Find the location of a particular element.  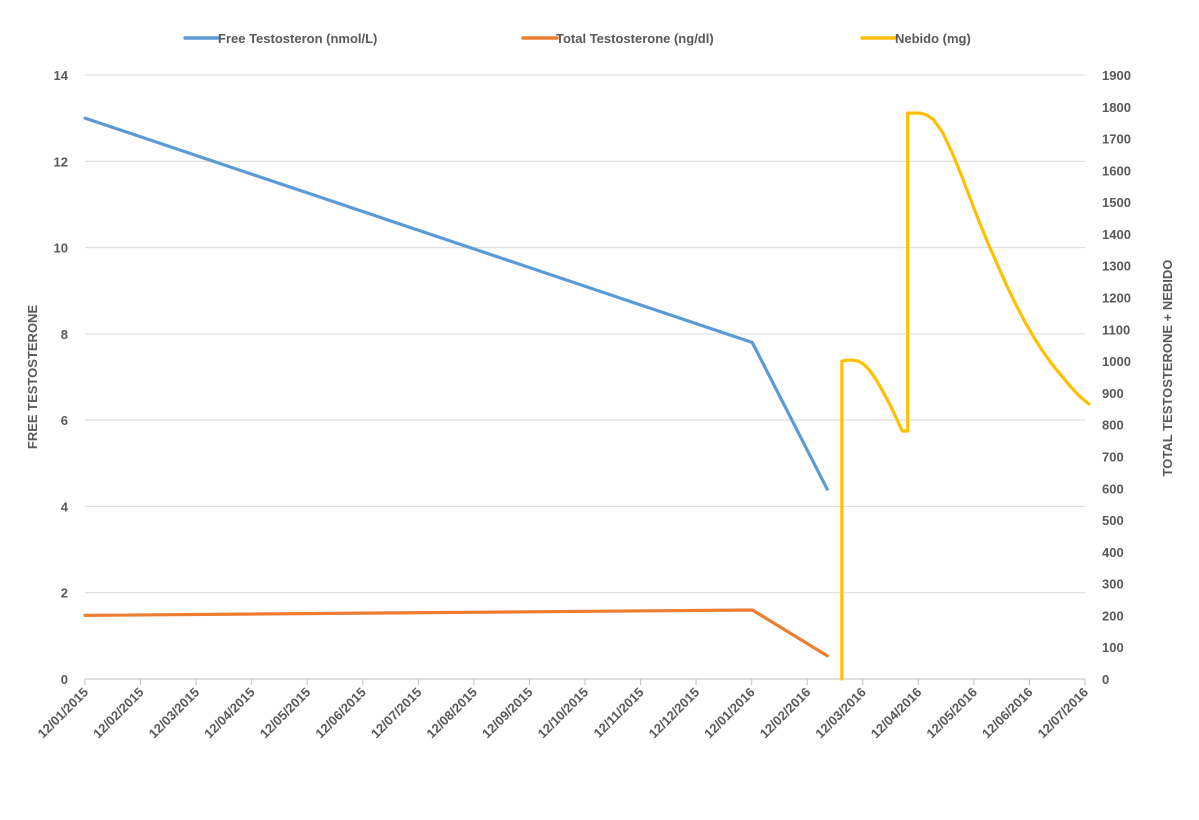

right-y-tick-label: 1400 is located at coordinates (1116, 234).